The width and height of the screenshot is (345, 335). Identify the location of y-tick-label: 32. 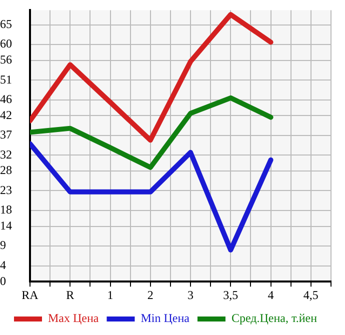
(6, 154).